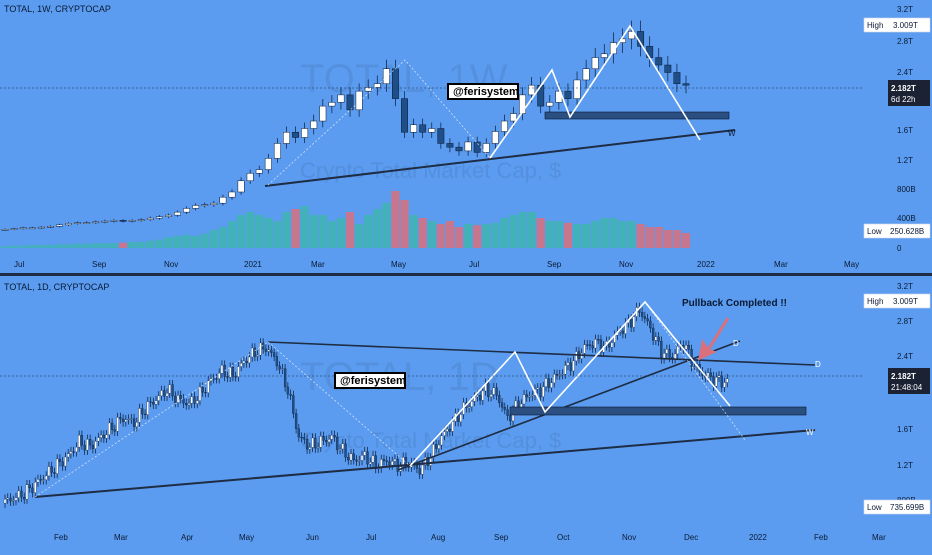  What do you see at coordinates (466, 274) in the screenshot?
I see `panel-separator` at bounding box center [466, 274].